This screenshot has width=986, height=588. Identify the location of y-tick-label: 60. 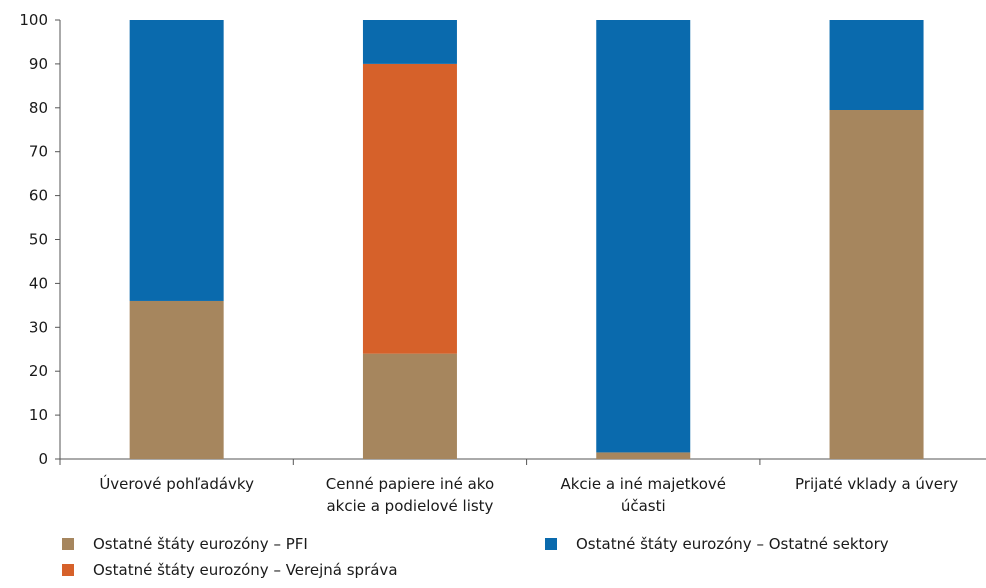
(38, 196).